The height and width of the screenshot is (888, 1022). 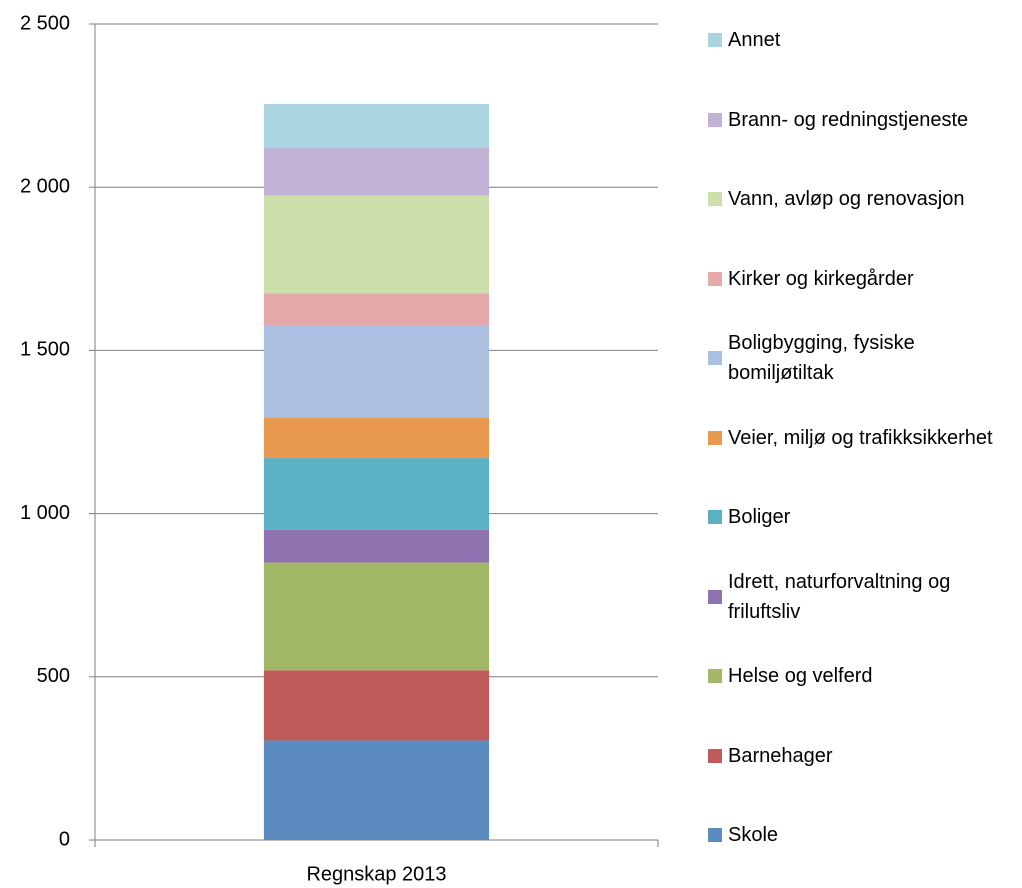 What do you see at coordinates (53, 676) in the screenshot?
I see `y-tick-label: 500` at bounding box center [53, 676].